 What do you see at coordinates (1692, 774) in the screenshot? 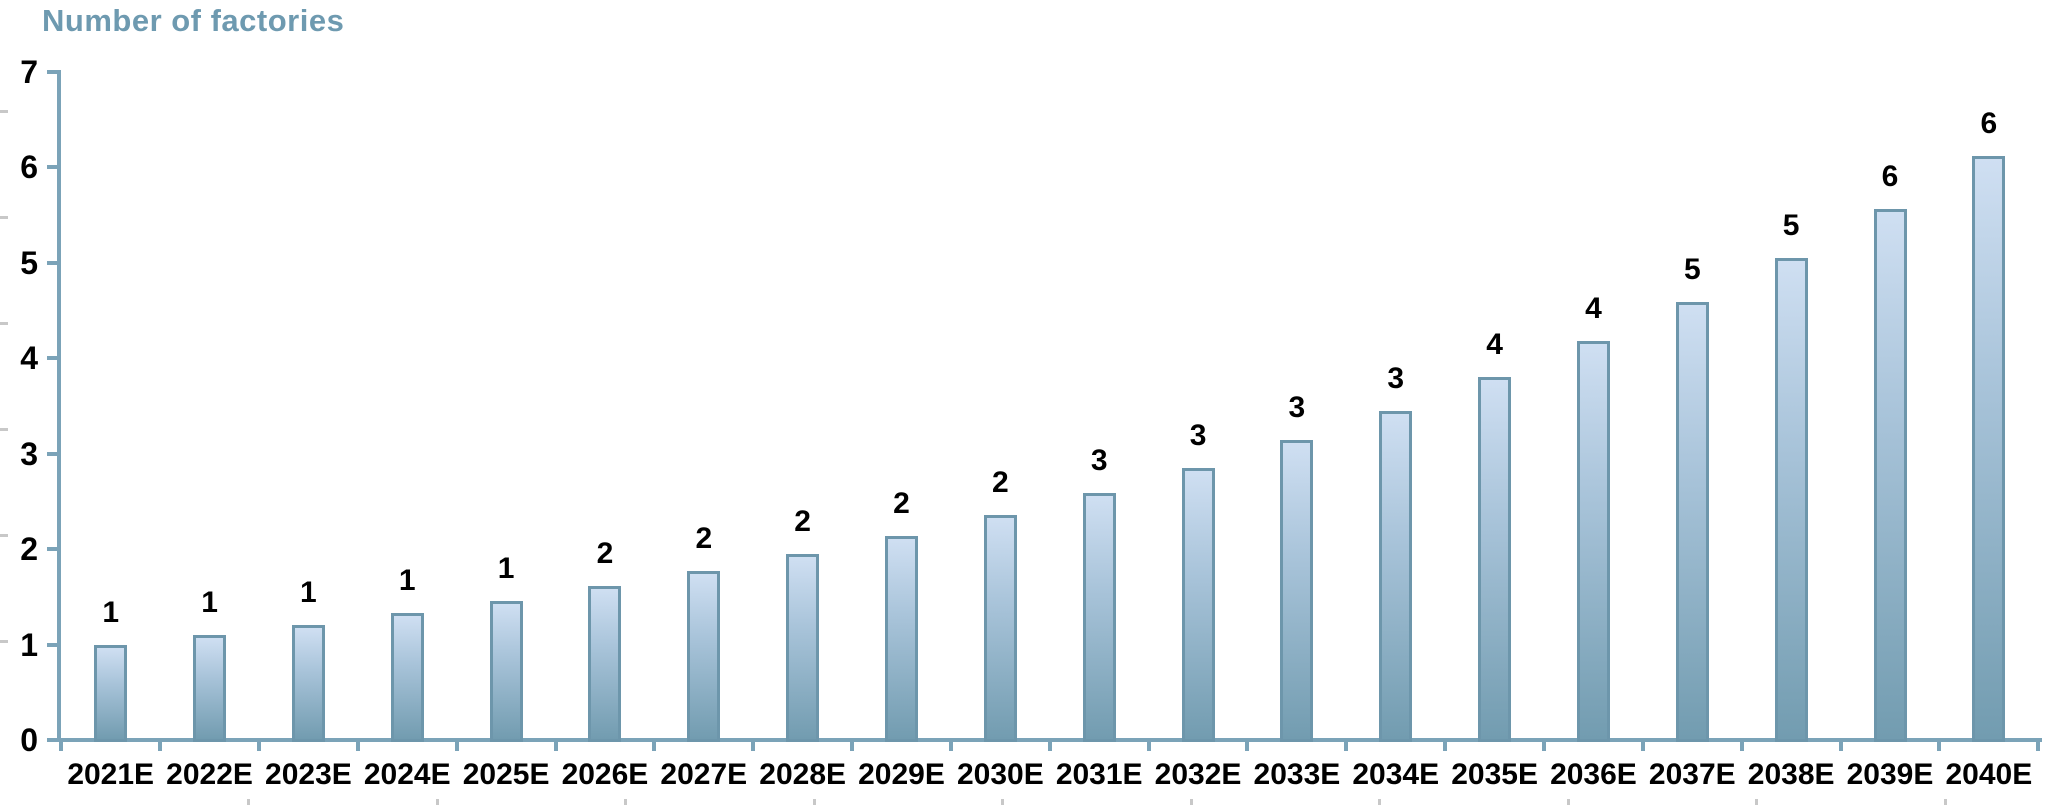
I see `x-axis-category-label: 2037E` at bounding box center [1692, 774].